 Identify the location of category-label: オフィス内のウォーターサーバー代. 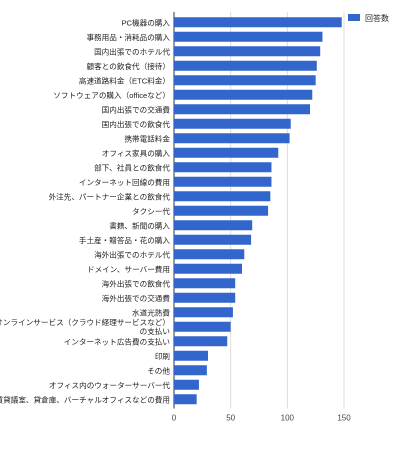
(110, 385).